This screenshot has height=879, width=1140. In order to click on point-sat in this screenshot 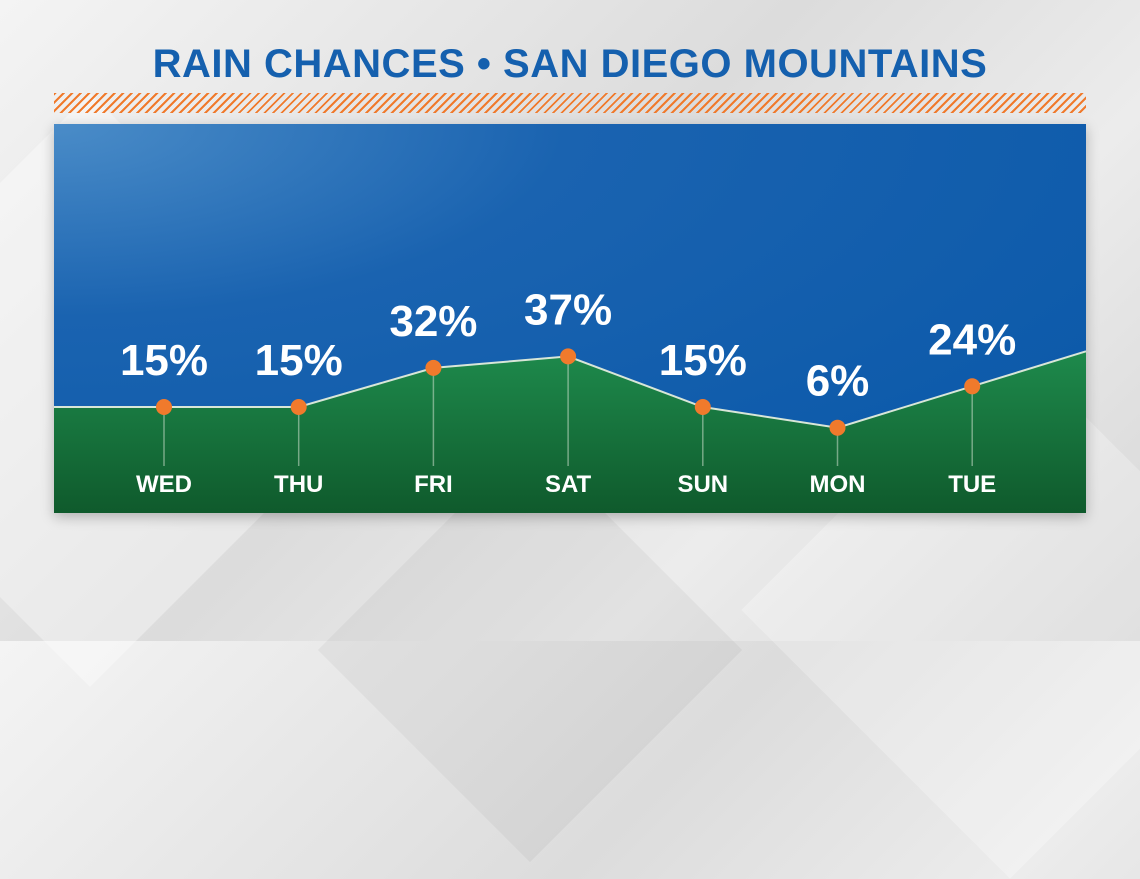, I will do `click(568, 356)`.